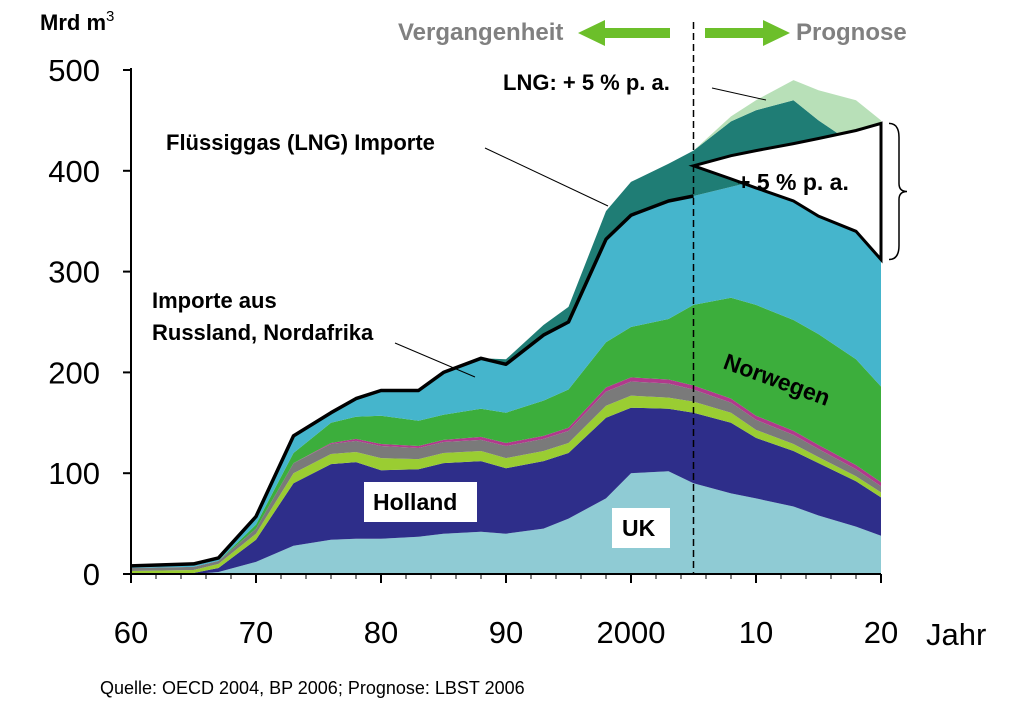  What do you see at coordinates (739, 94) in the screenshot?
I see `lng-growth-leader` at bounding box center [739, 94].